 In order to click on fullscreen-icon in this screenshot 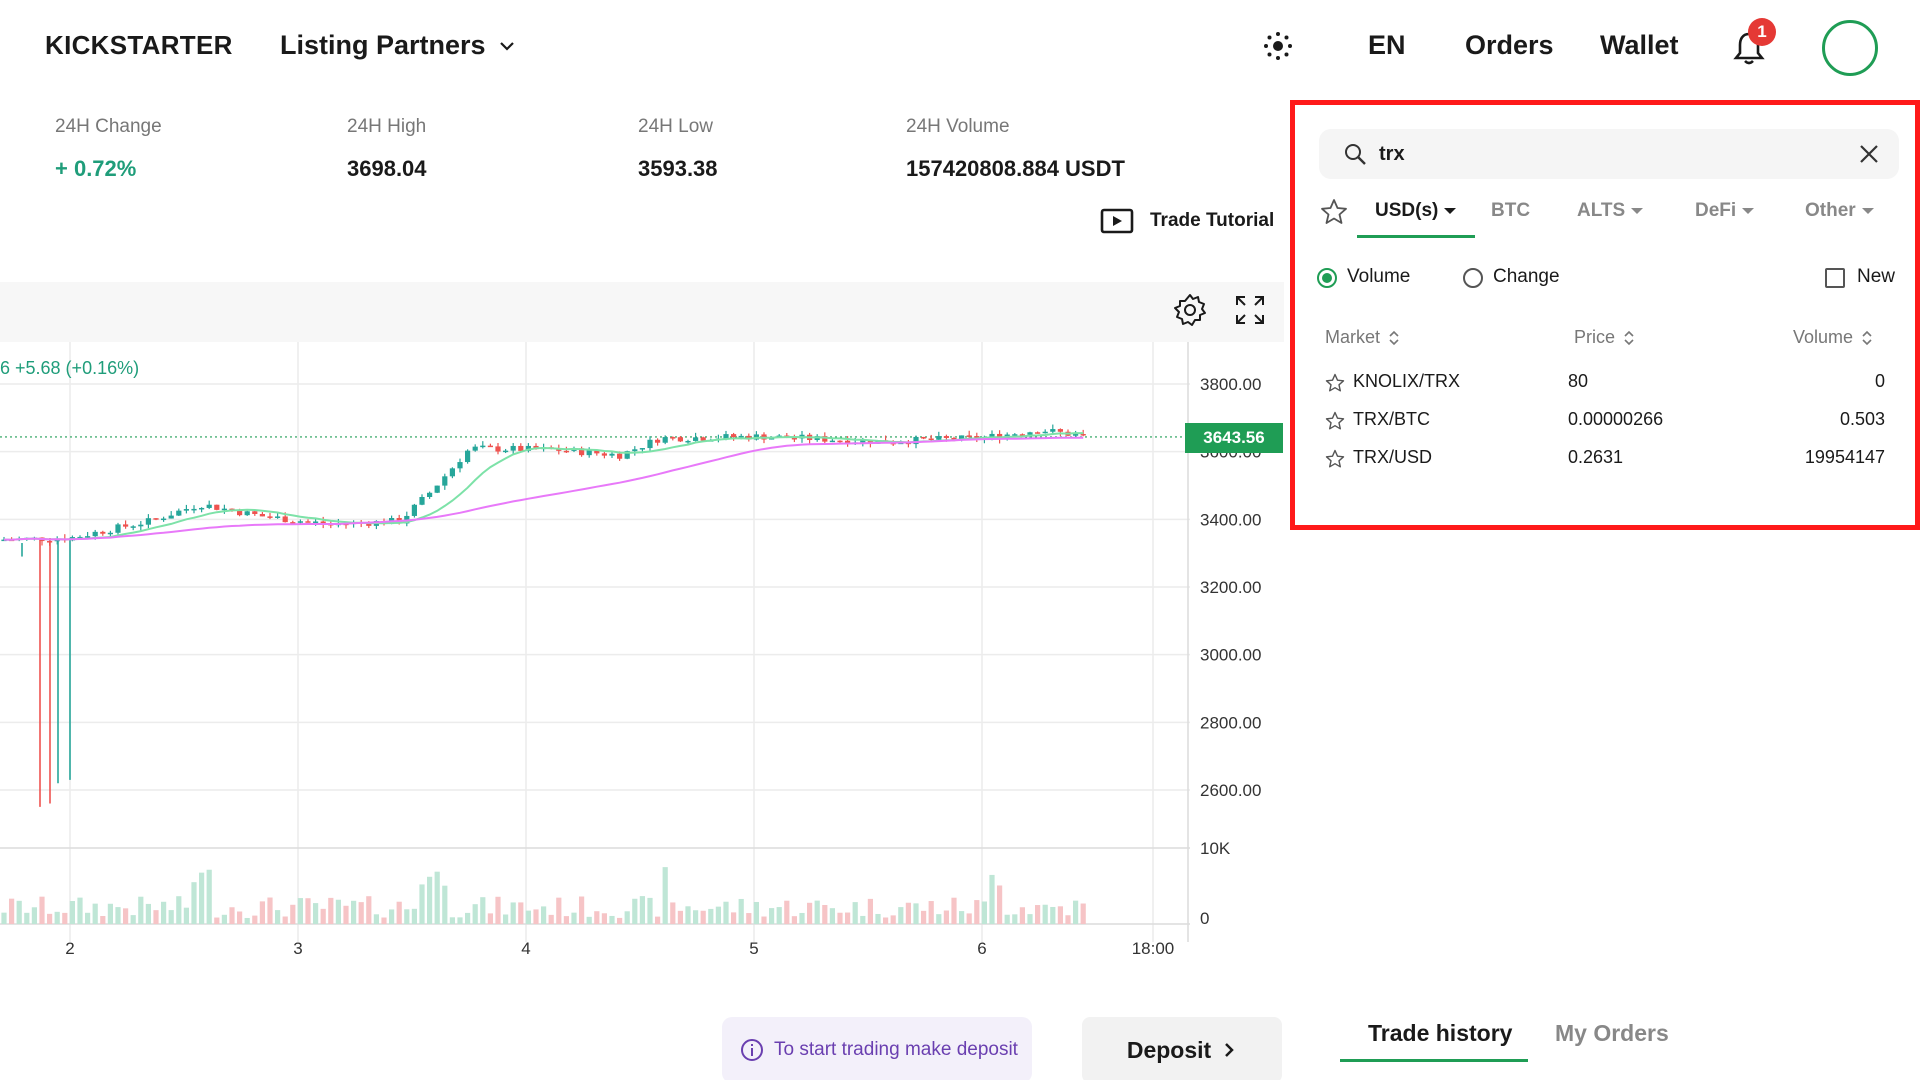, I will do `click(1250, 310)`.